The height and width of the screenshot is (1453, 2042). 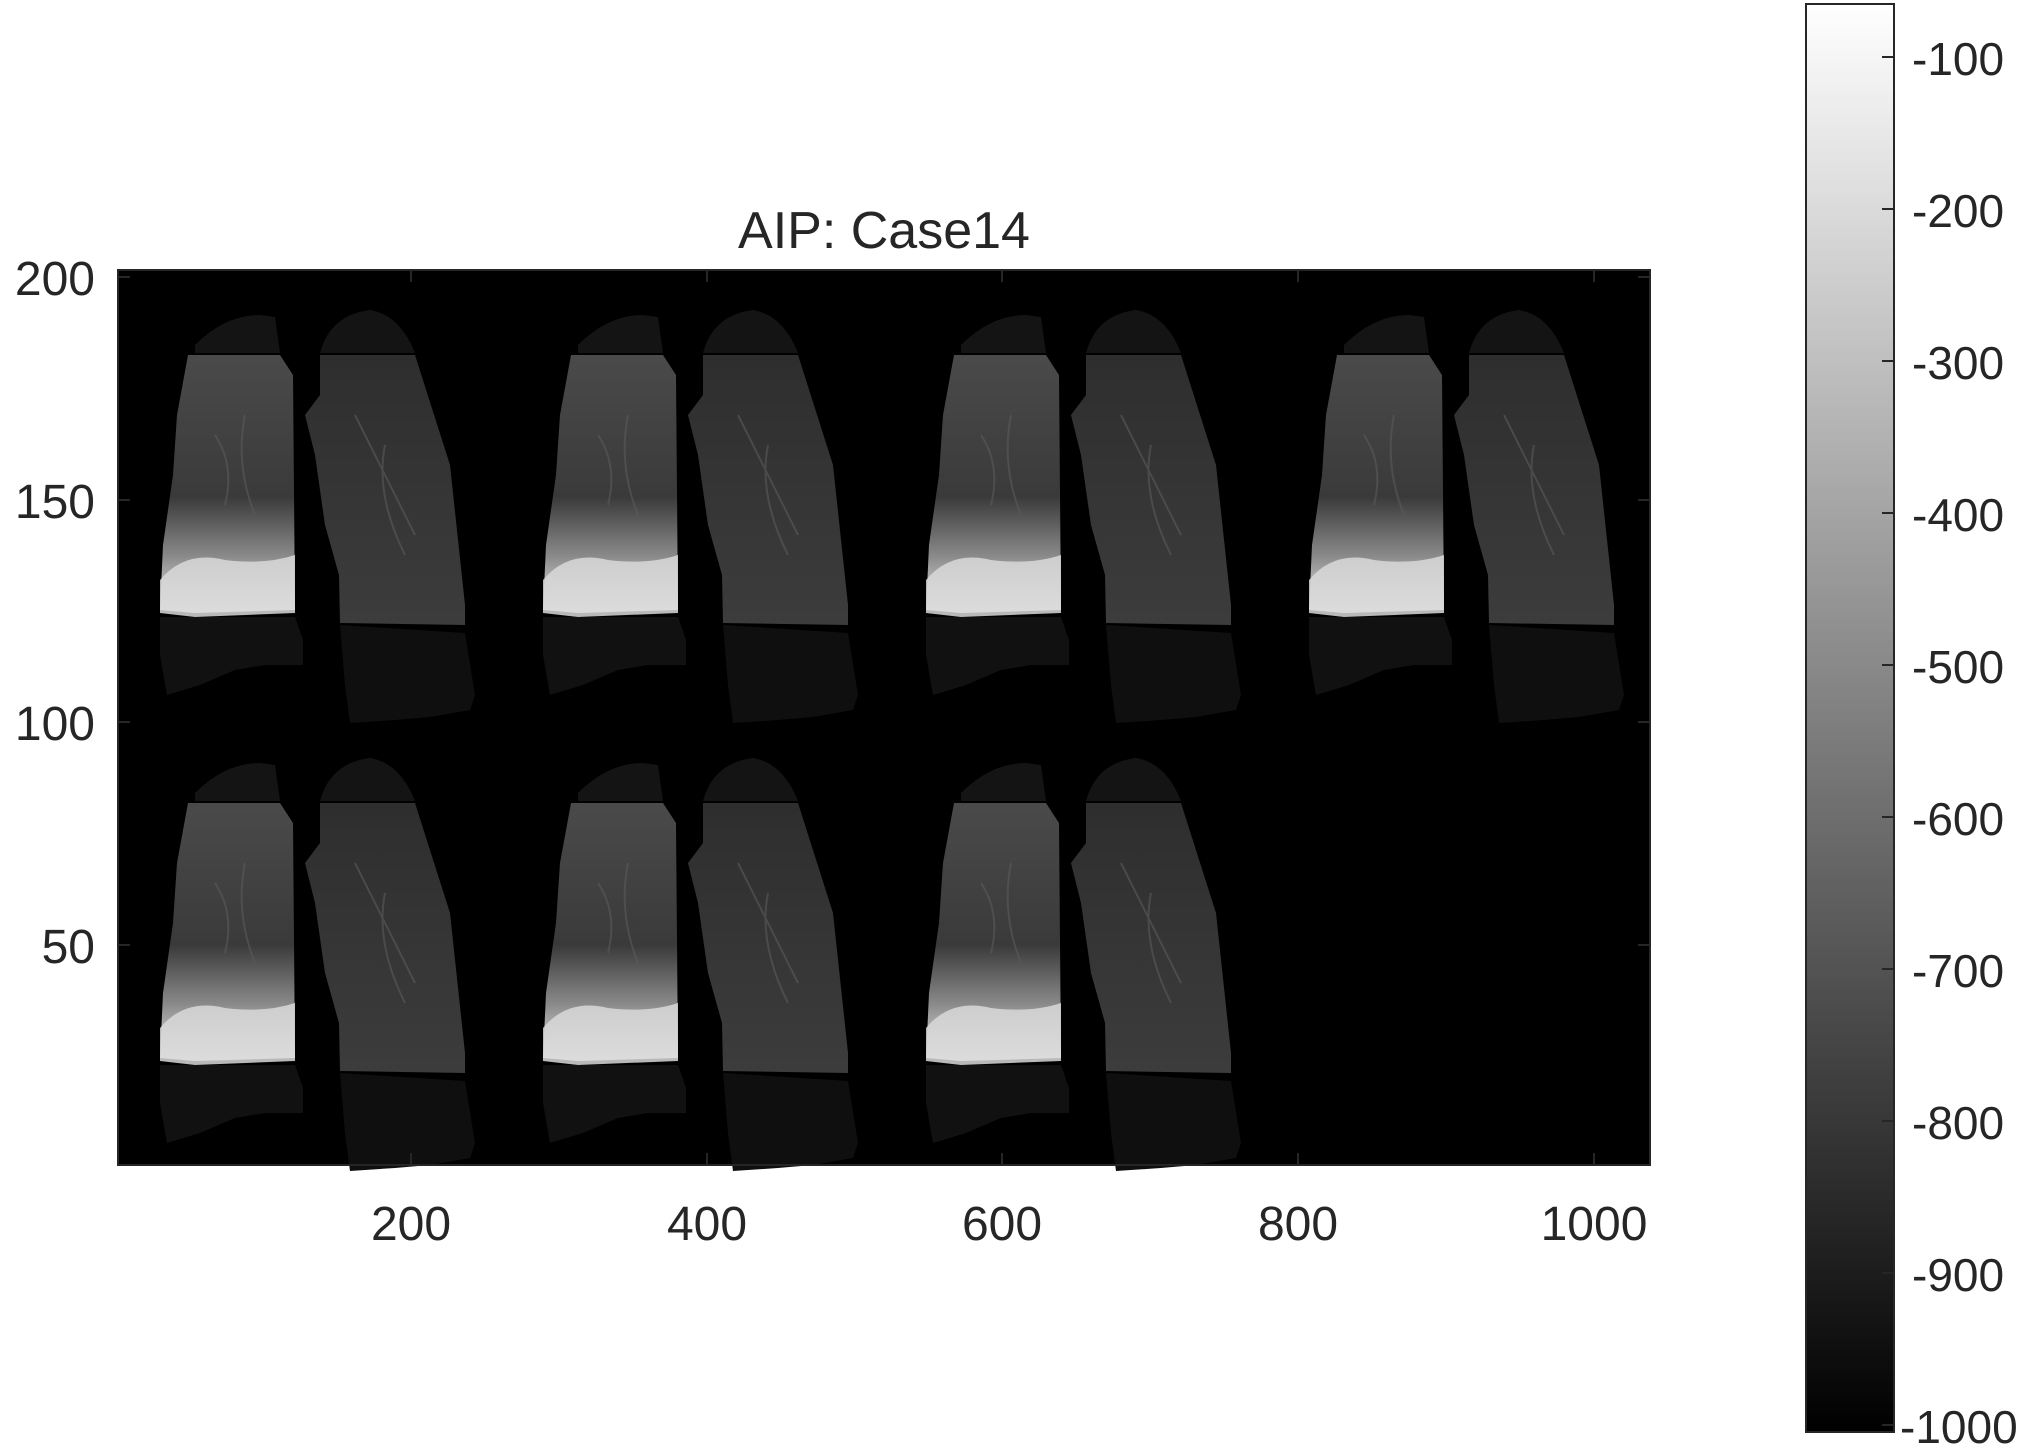 I want to click on y-tick-label: 50, so click(x=68, y=947).